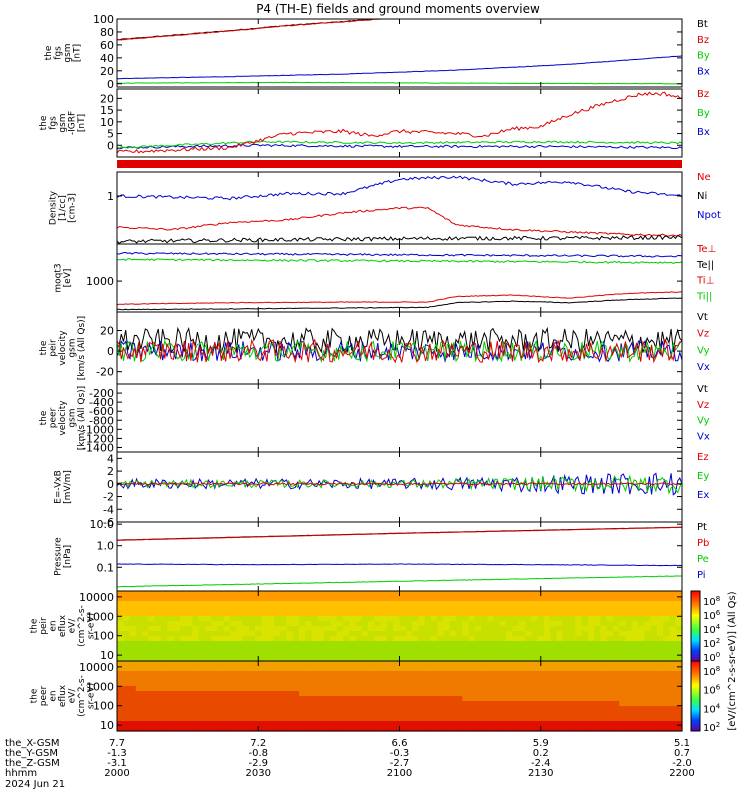 The image size is (750, 800). I want to click on series-Ne, so click(399, 221).